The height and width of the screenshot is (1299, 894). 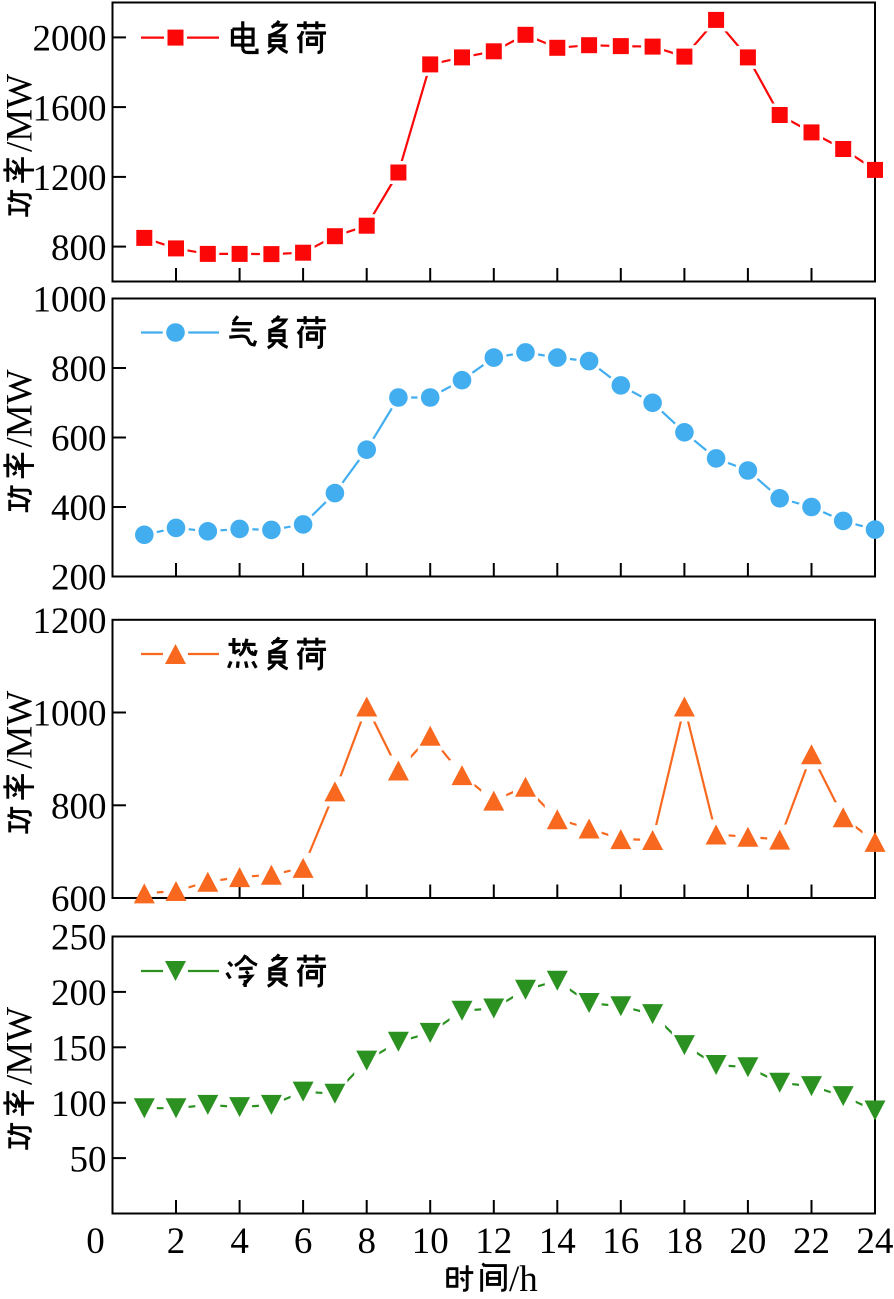 I want to click on svg-text: 8, so click(x=366, y=1241).